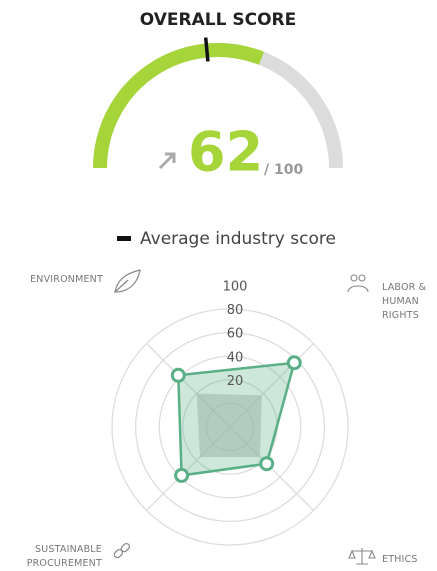  Describe the element at coordinates (404, 301) in the screenshot. I see `axis-label: LABOR & HUMAN RIGHTS` at that location.